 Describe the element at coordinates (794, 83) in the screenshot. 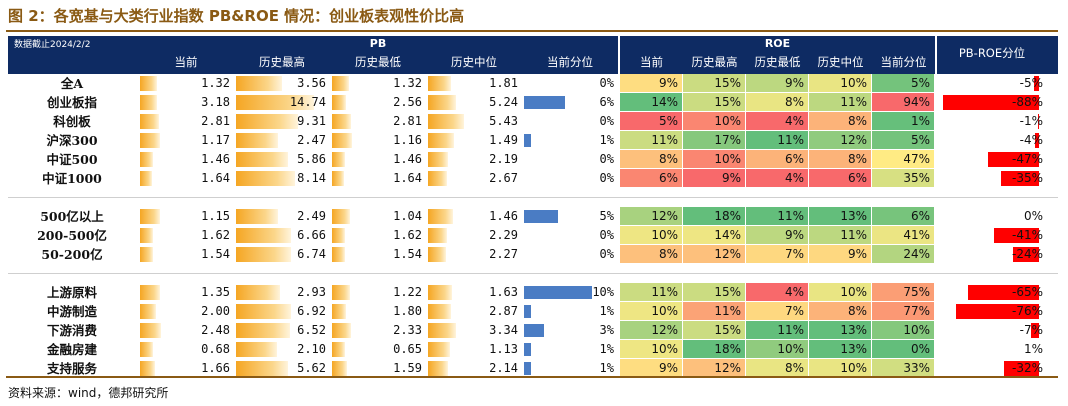

I see `roe-value: 9%` at that location.